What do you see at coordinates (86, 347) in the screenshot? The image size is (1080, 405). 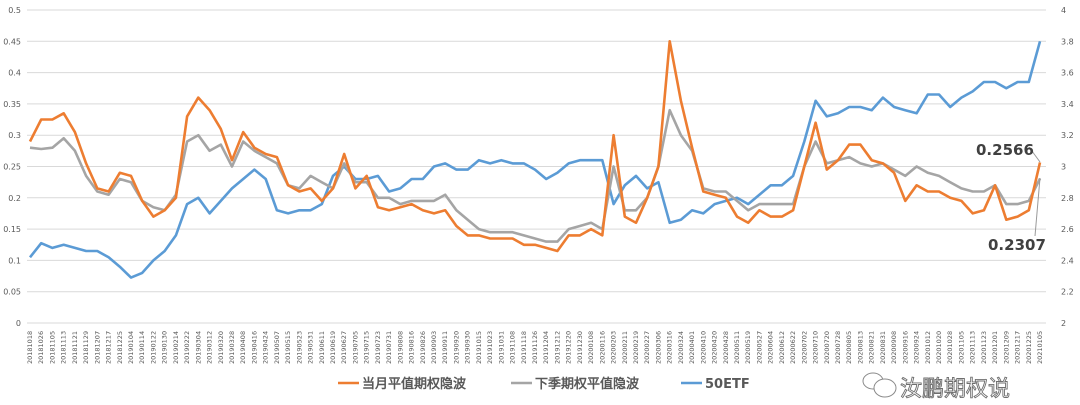 I see `x-tick-label: 20181129` at bounding box center [86, 347].